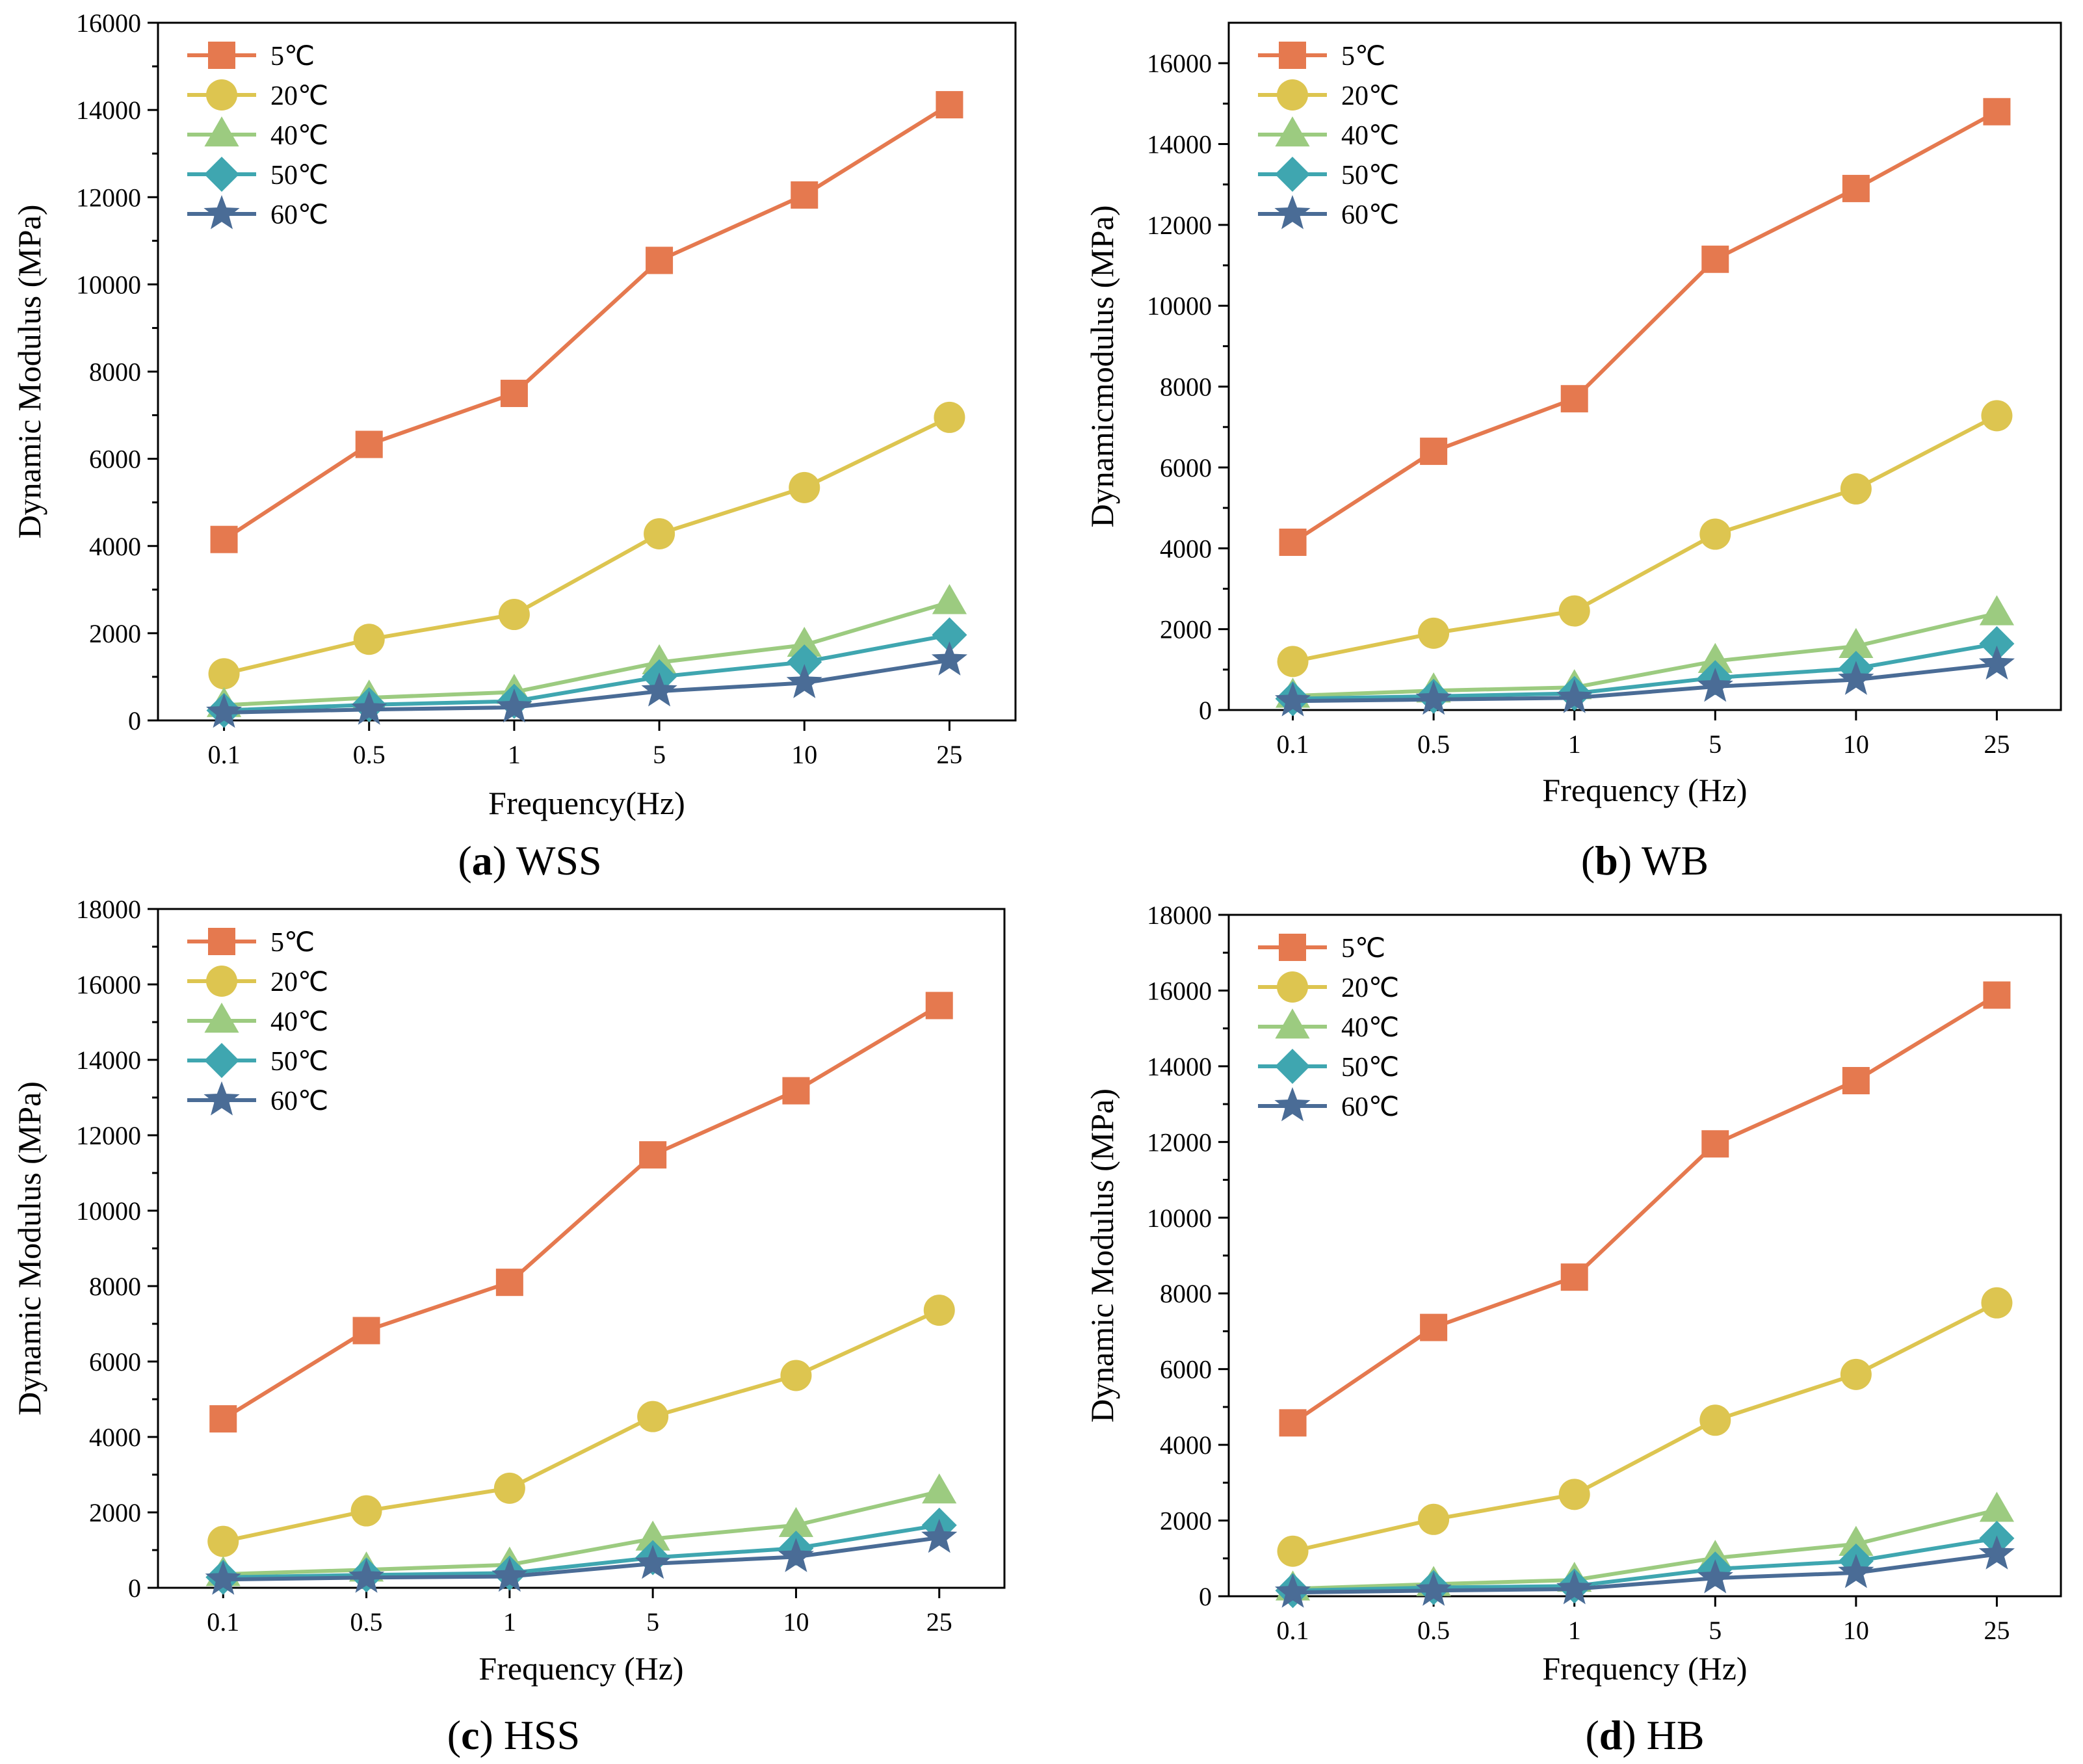 Image resolution: width=2083 pixels, height=1764 pixels. I want to click on panel-caption: (b) WB, so click(1645, 860).